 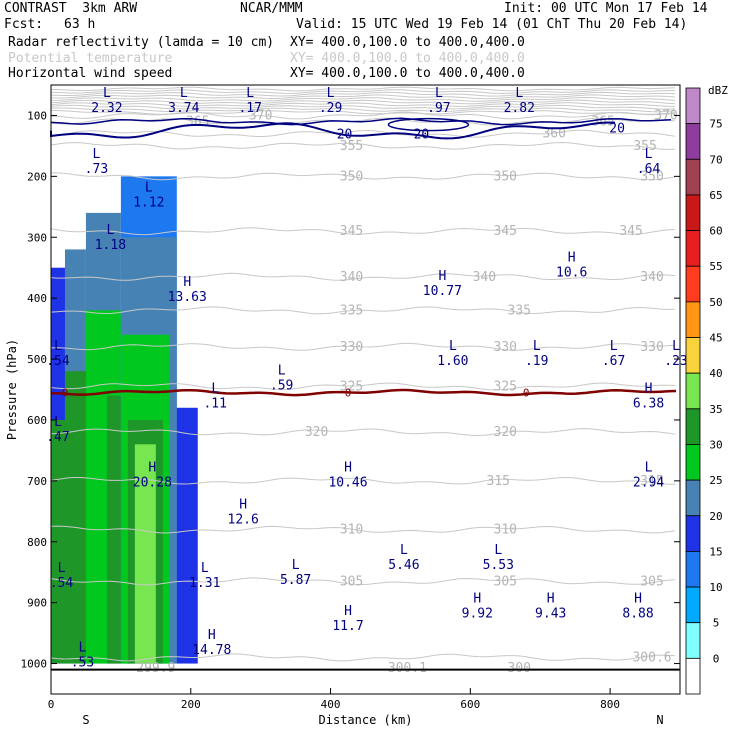 What do you see at coordinates (442, 276) in the screenshot?
I see `extremum-kind-11: H` at bounding box center [442, 276].